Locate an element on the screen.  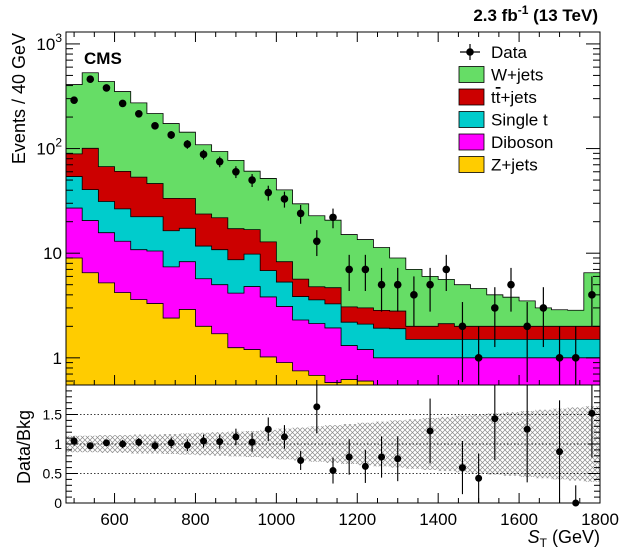
ratio-y-tick-label: 1.5 is located at coordinates (53, 415).